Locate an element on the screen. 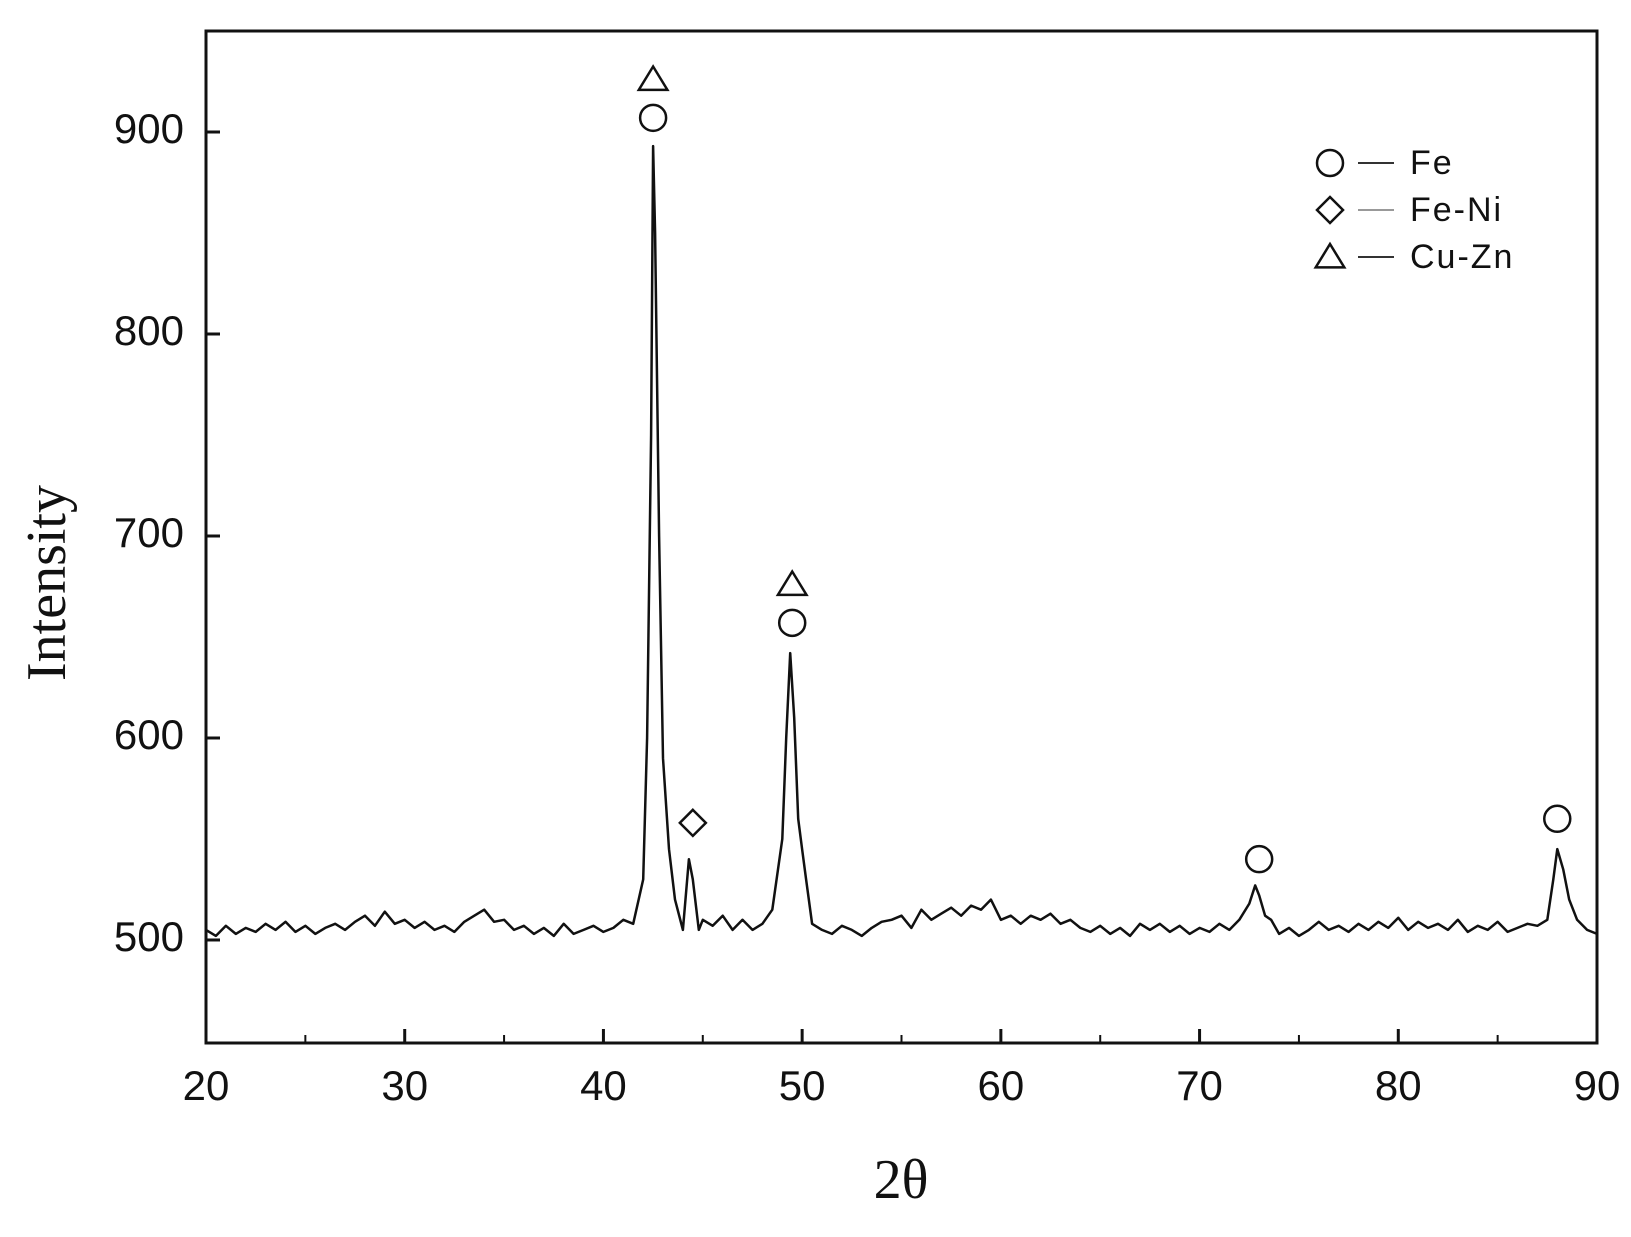 This screenshot has width=1631, height=1237. legend-label: Fe is located at coordinates (1432, 163).